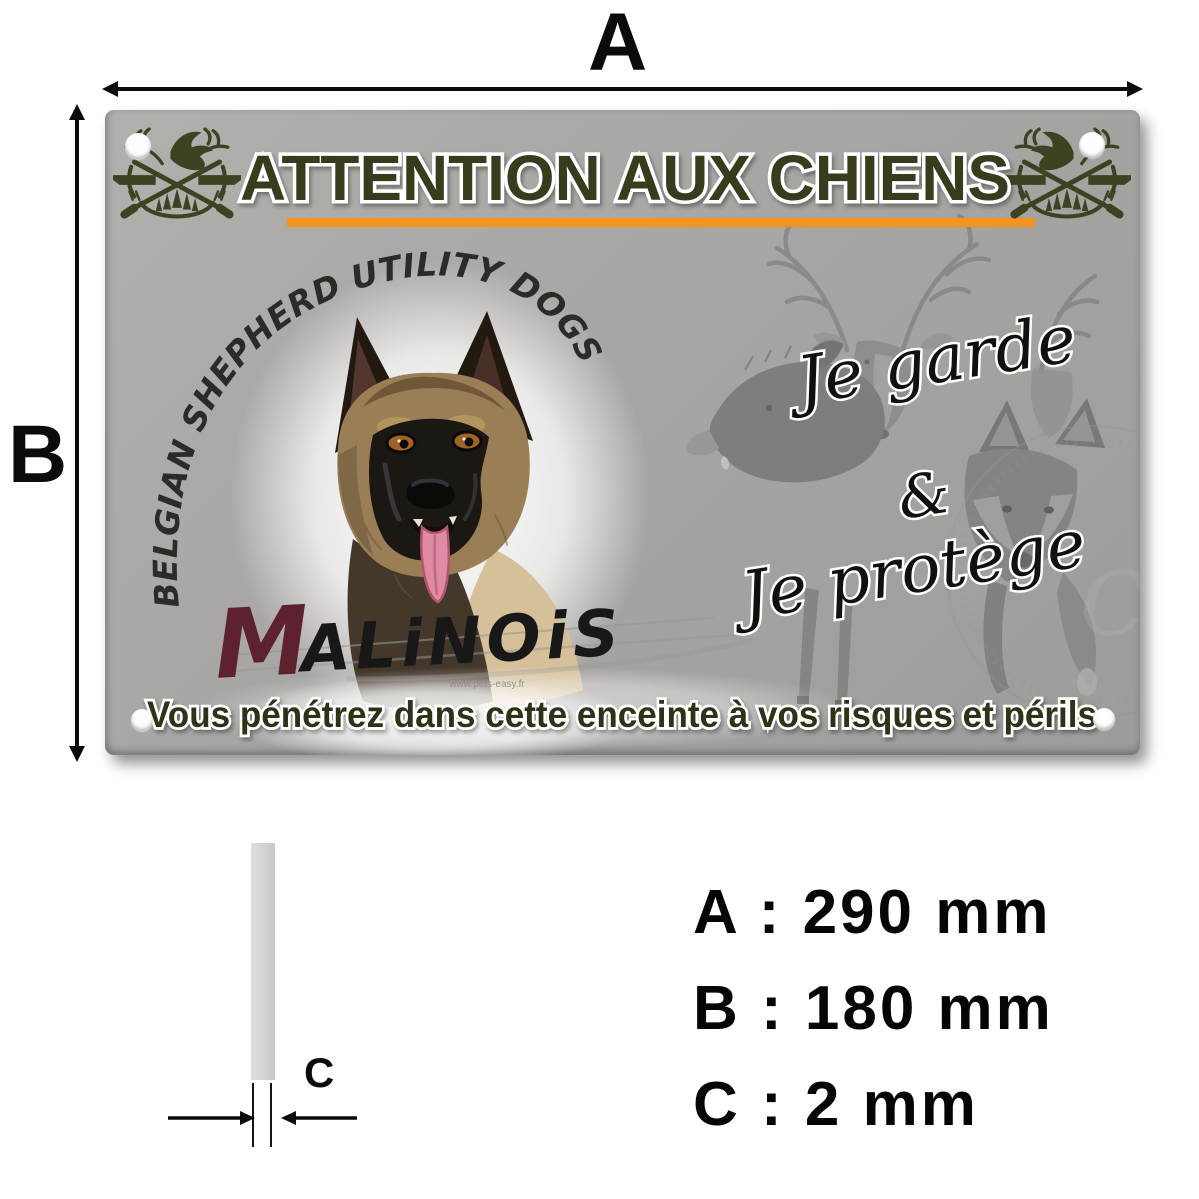  I want to click on boar-icon, so click(785, 411).